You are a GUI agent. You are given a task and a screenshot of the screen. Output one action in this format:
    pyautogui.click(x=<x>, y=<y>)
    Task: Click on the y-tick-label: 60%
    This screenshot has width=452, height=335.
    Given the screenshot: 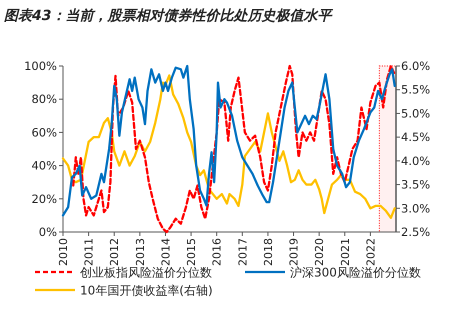 What is the action you would take?
    pyautogui.click(x=44, y=132)
    